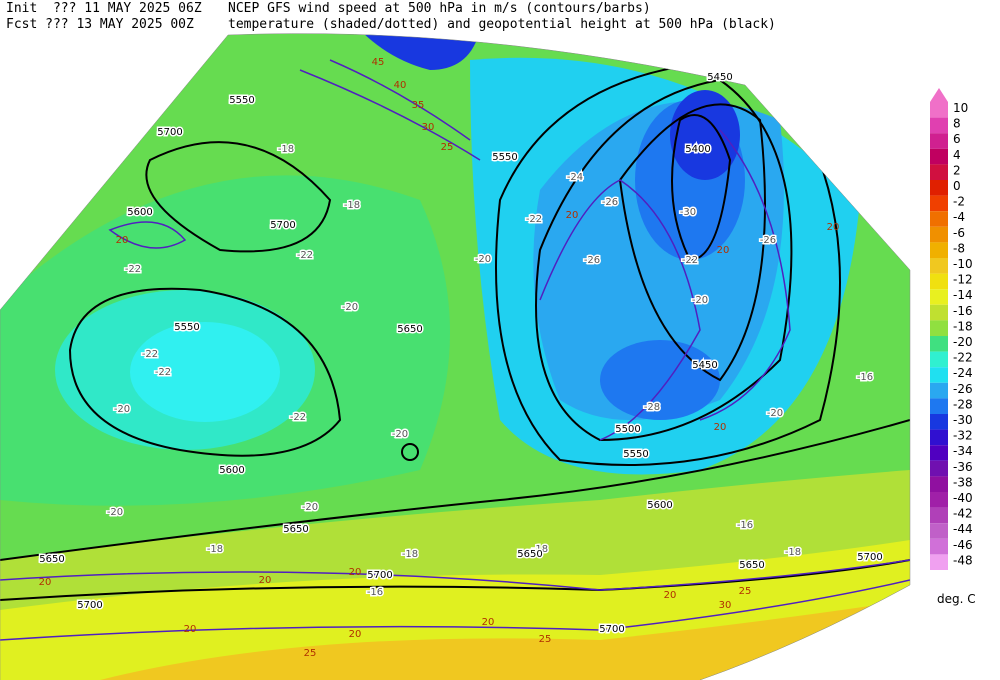  I want to click on wind-label: 45, so click(378, 62).